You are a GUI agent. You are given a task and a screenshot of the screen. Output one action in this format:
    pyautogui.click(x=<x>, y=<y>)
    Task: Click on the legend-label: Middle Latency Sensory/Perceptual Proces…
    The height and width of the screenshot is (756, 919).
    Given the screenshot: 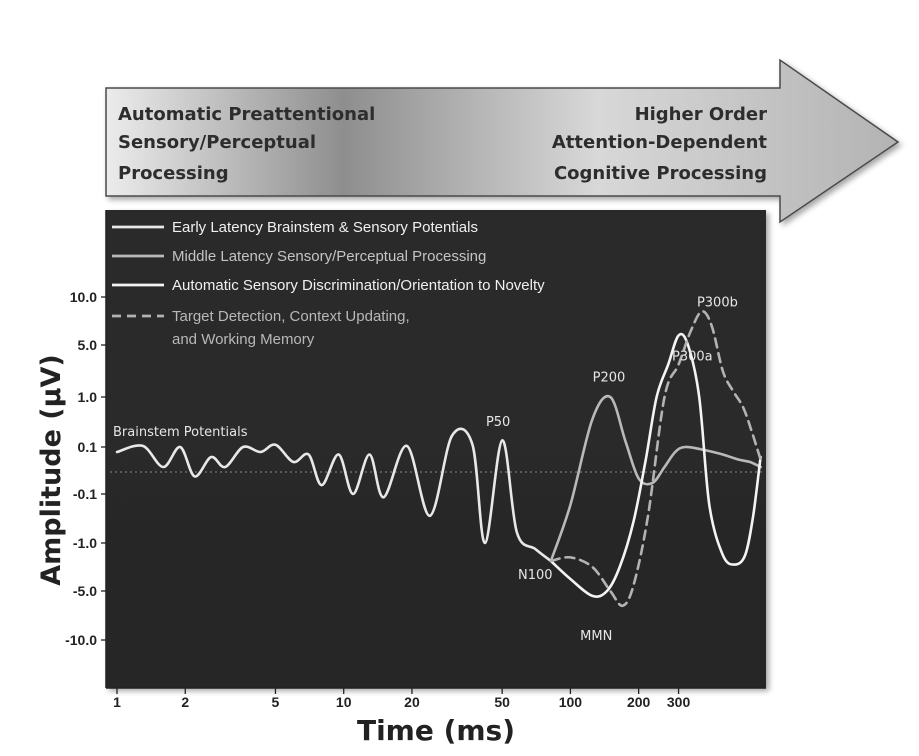 What is the action you would take?
    pyautogui.click(x=329, y=256)
    